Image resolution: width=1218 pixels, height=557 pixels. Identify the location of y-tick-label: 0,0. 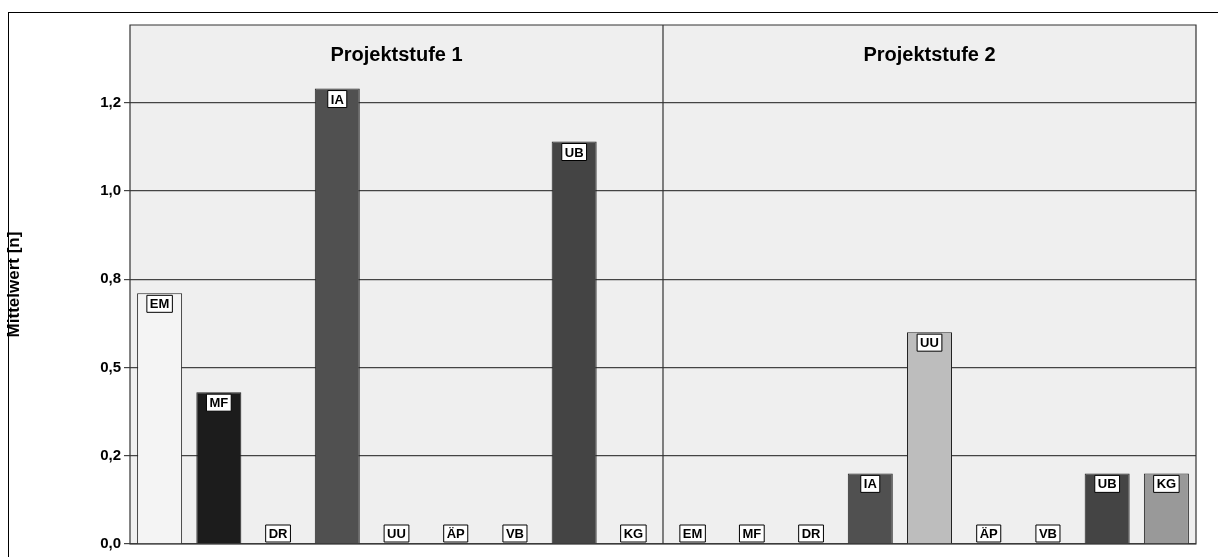
(110, 543).